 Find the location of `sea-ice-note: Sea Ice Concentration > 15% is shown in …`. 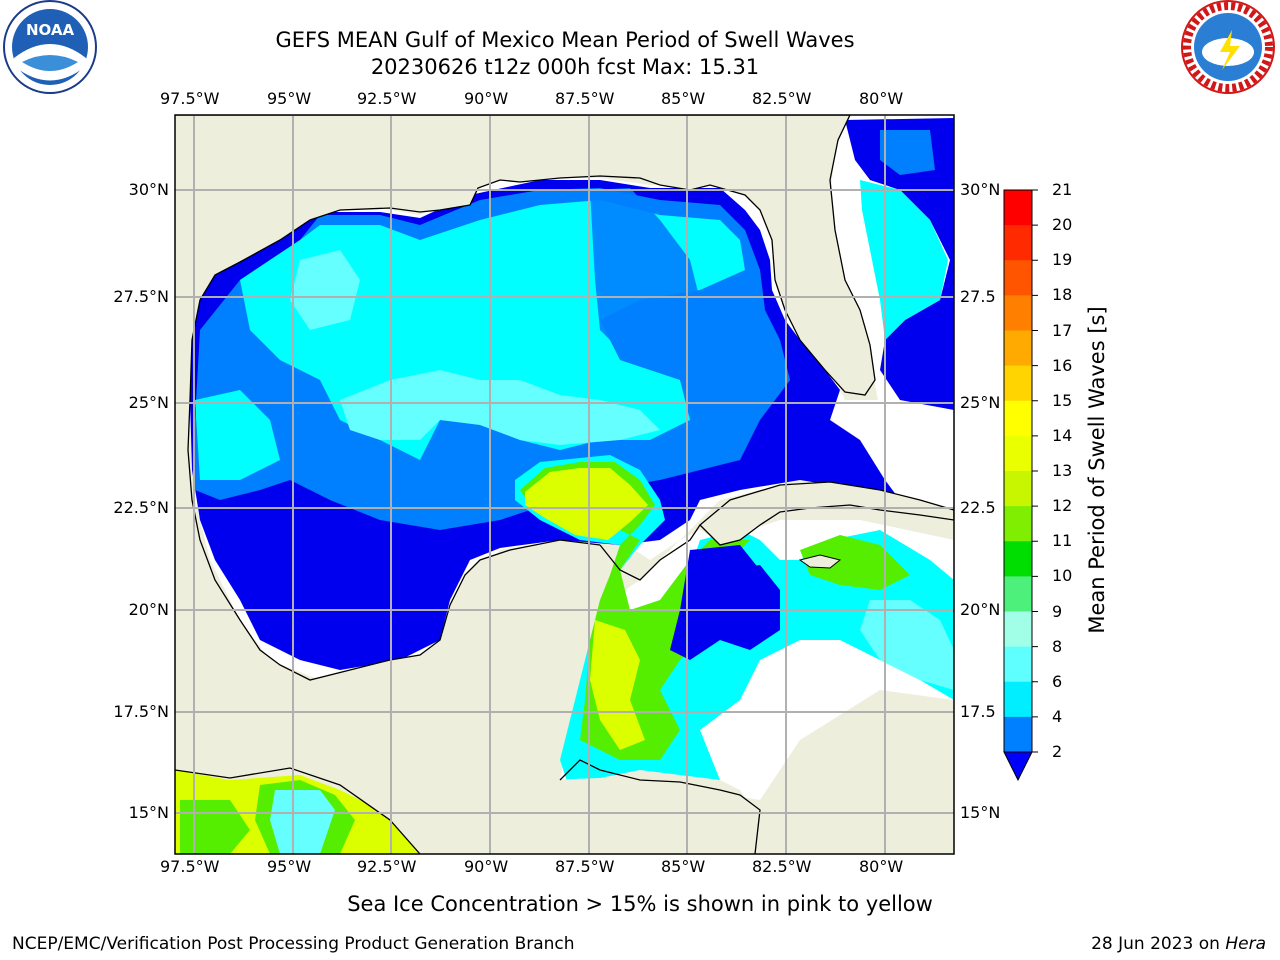

sea-ice-note: Sea Ice Concentration > 15% is shown in … is located at coordinates (640, 904).